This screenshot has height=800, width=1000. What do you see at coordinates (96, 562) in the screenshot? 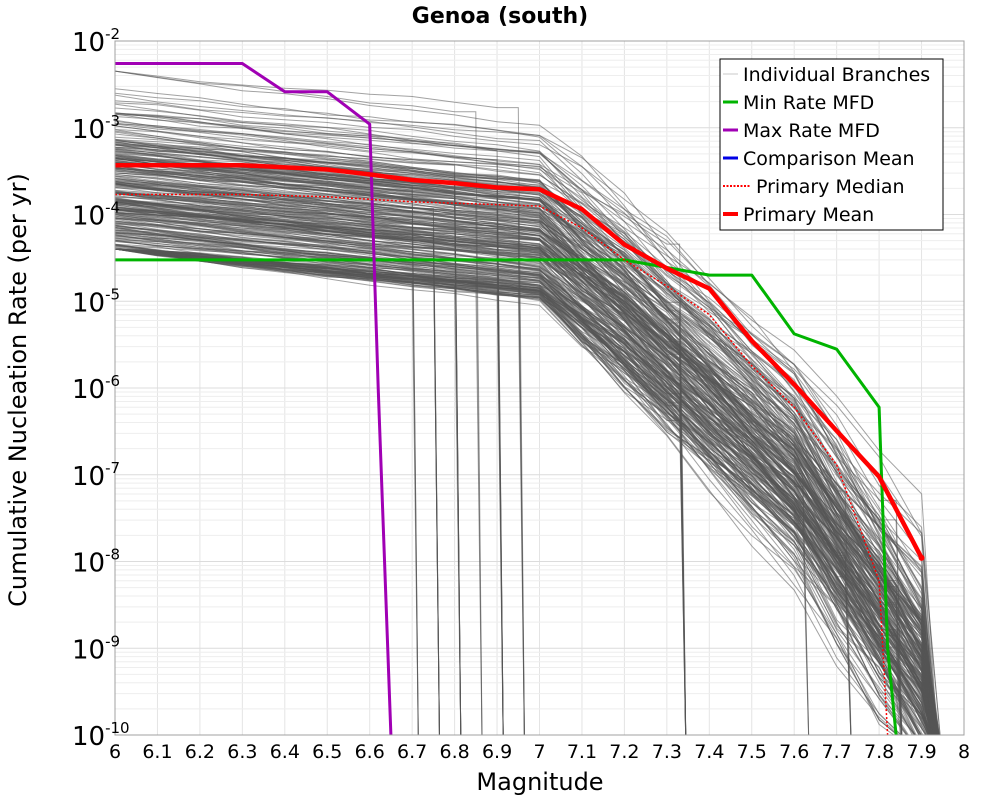
I see `y-tick-label: 10⁻⁸` at bounding box center [96, 562].